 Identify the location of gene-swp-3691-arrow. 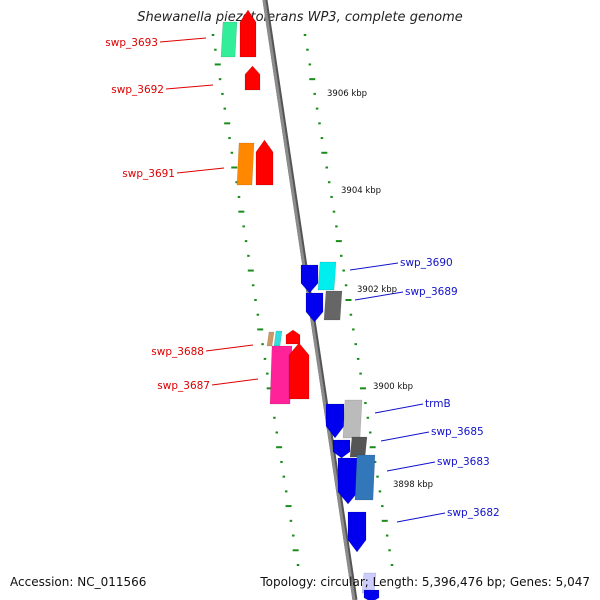
(264, 162).